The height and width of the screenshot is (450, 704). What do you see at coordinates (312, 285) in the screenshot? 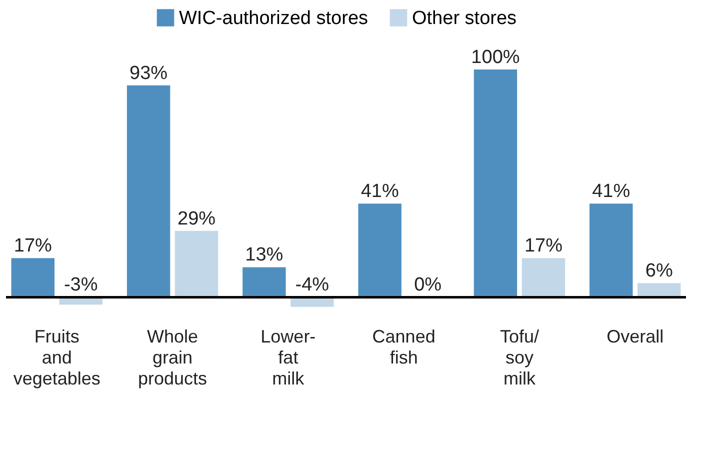
I see `data-label: -4%` at bounding box center [312, 285].